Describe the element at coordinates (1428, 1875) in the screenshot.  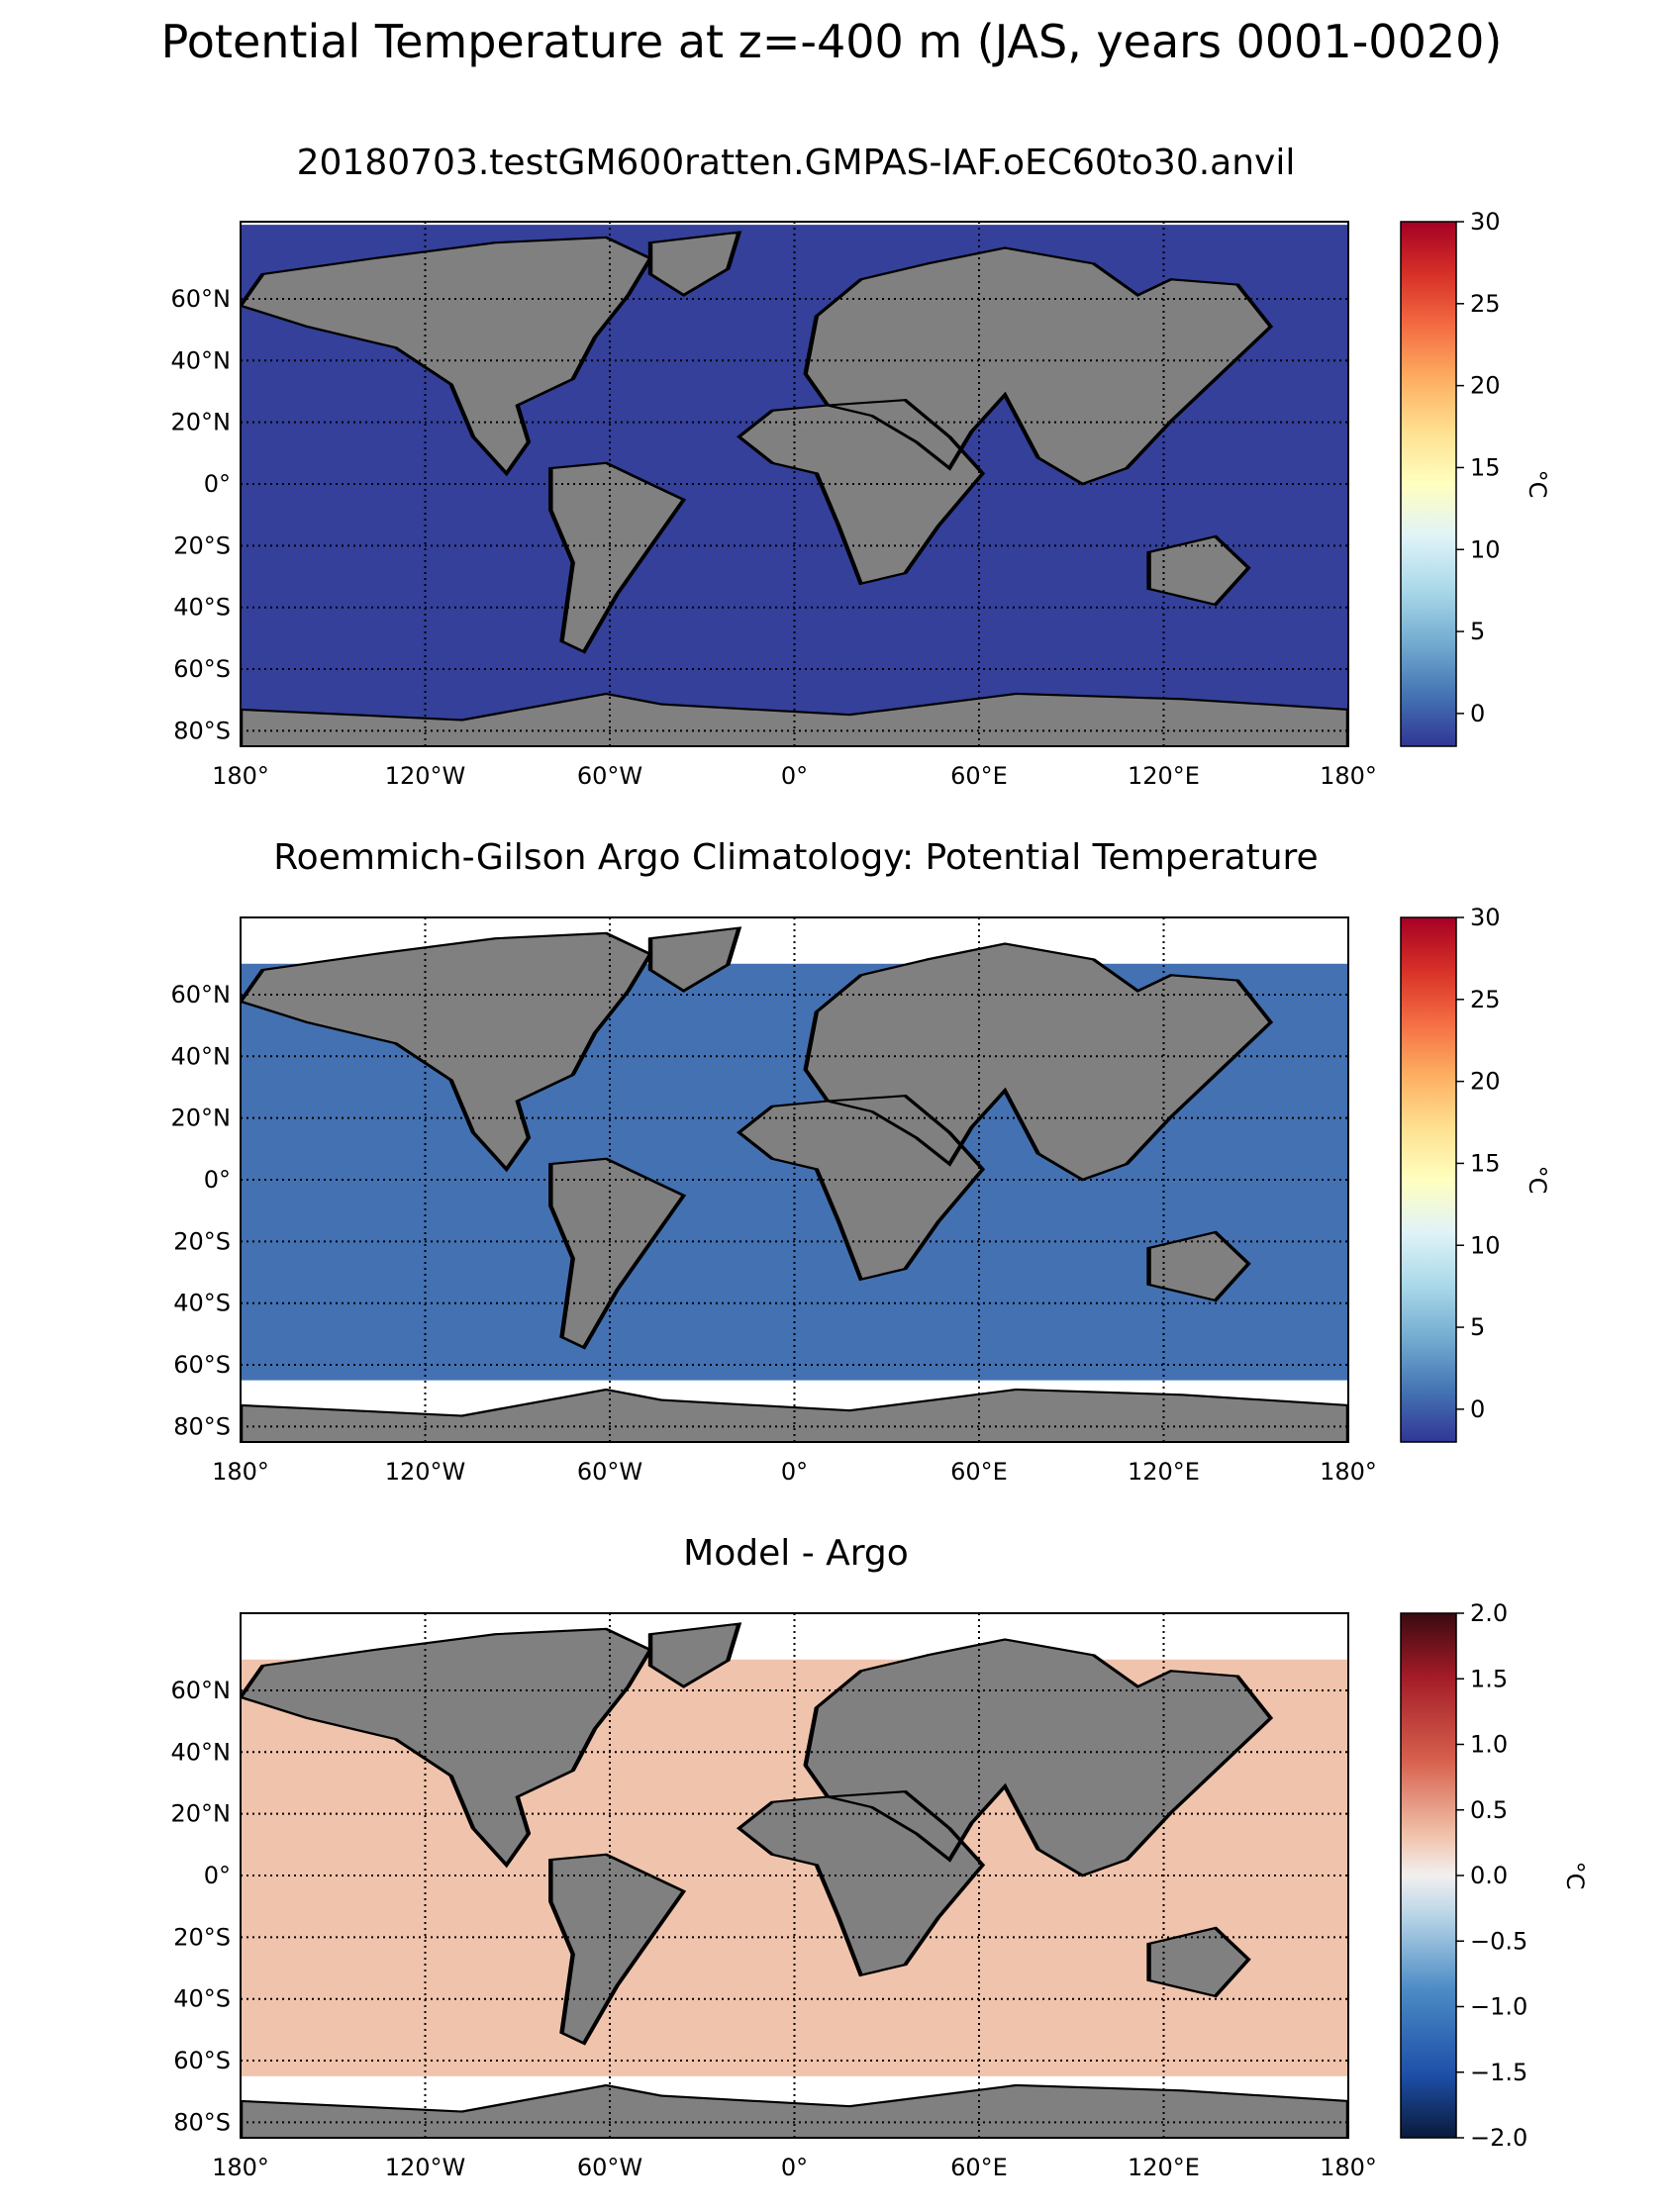
I see `colorbar-bias` at that location.